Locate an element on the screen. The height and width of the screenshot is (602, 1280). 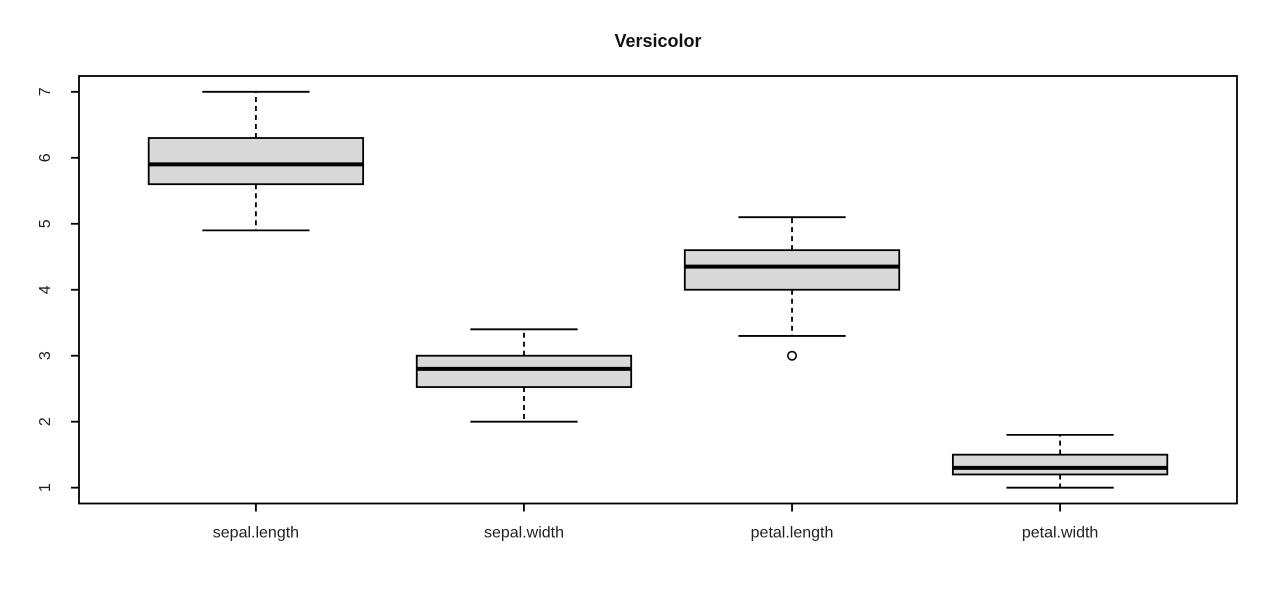
box-group-sepal-length is located at coordinates (256, 161).